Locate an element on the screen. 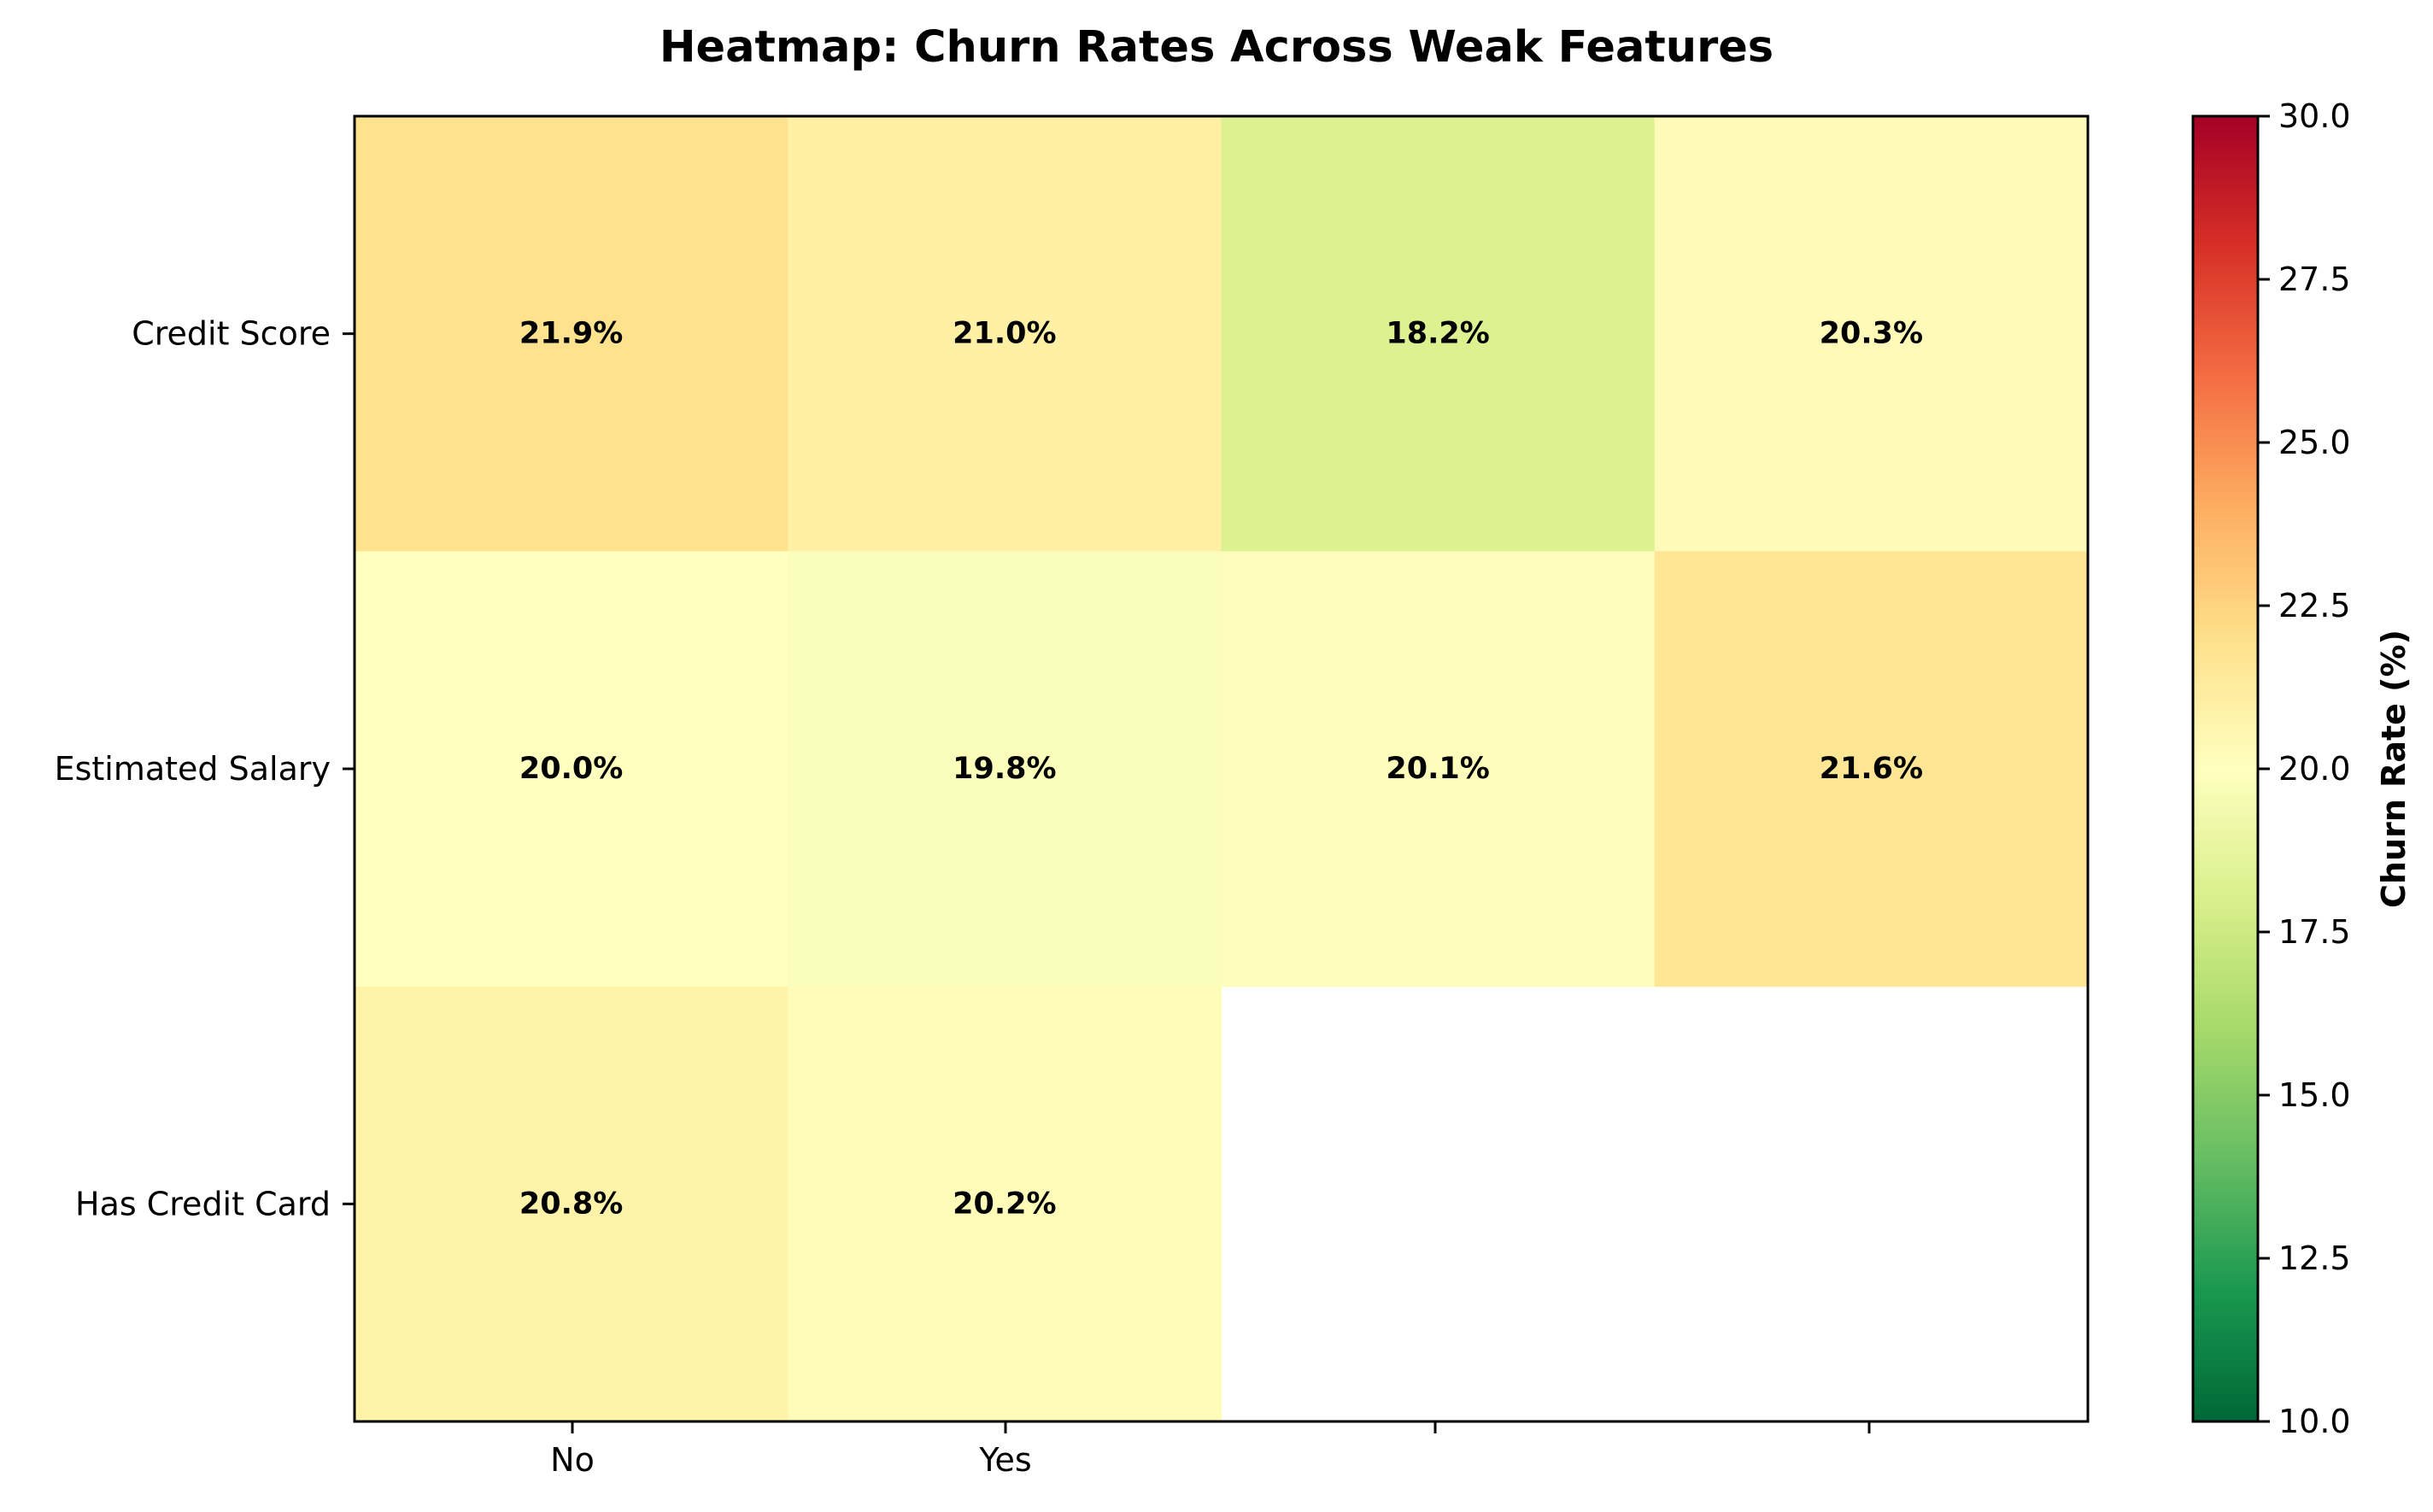 Image resolution: width=2433 pixels, height=1512 pixels. colorbar-tick-label: 27.5 is located at coordinates (2314, 279).